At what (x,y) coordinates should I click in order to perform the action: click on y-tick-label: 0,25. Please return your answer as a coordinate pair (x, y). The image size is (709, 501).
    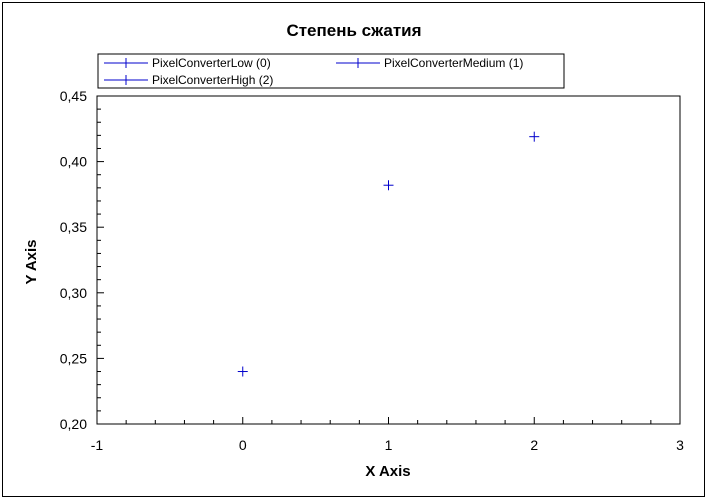
    Looking at the image, I should click on (73, 358).